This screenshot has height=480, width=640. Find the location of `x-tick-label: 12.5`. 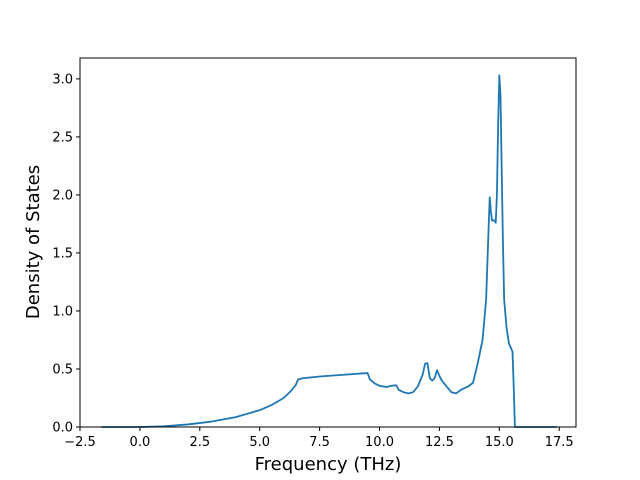

x-tick-label: 12.5 is located at coordinates (439, 442).